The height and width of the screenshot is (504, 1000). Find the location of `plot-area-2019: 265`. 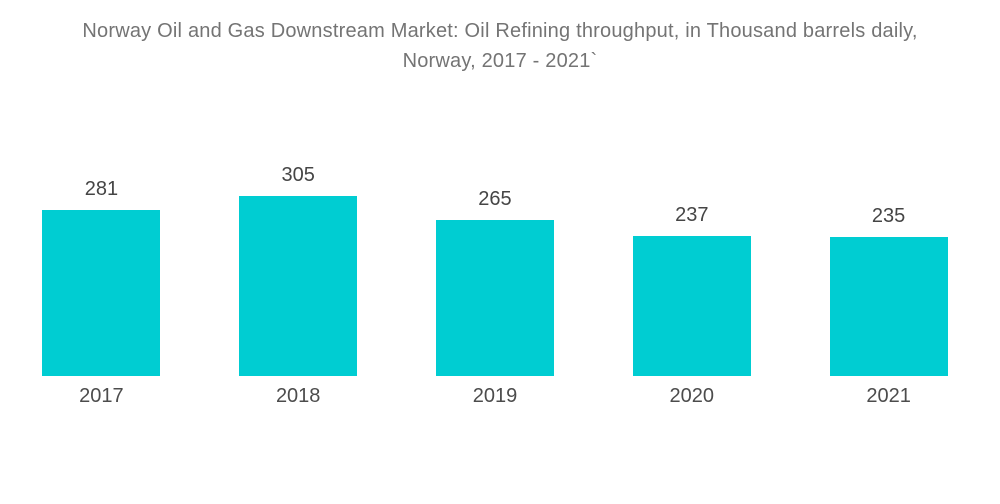

plot-area-2019: 265 is located at coordinates (494, 226).